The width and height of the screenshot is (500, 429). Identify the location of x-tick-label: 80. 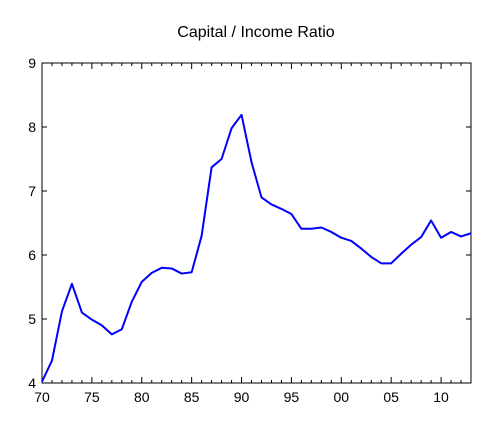
(142, 397).